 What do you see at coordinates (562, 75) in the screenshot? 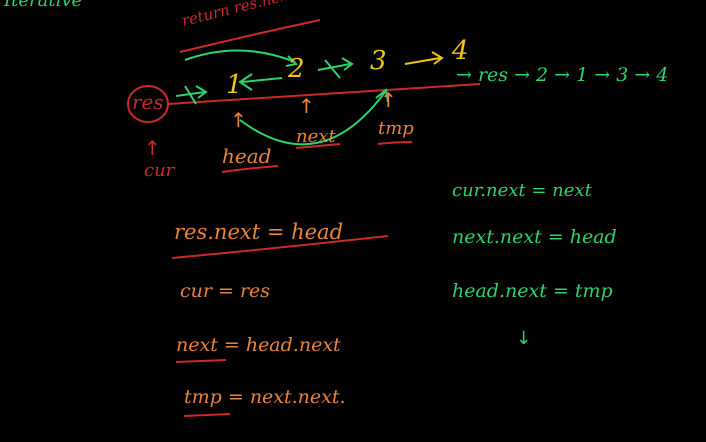
I see `result-list: → res → 2 → 1 → 3 → 4` at bounding box center [562, 75].